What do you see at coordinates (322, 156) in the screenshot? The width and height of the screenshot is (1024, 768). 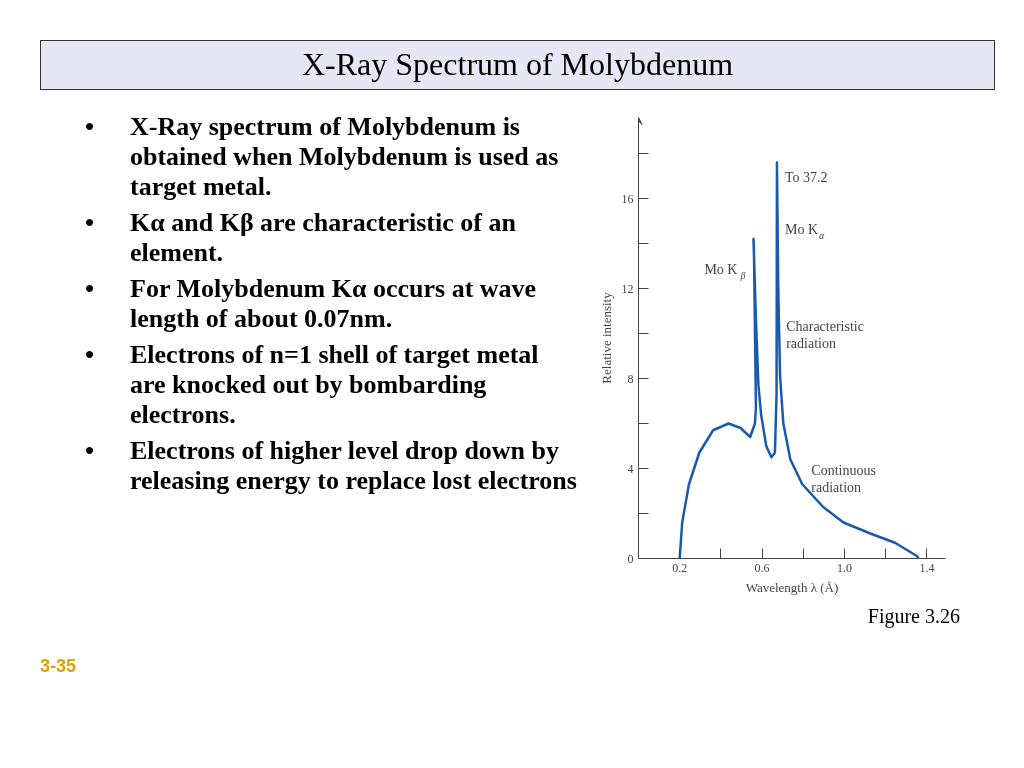 I see `text: • X-Ray spectrum of Molybdenum is obtained when Molybdenum is used as target metal.` at bounding box center [322, 156].